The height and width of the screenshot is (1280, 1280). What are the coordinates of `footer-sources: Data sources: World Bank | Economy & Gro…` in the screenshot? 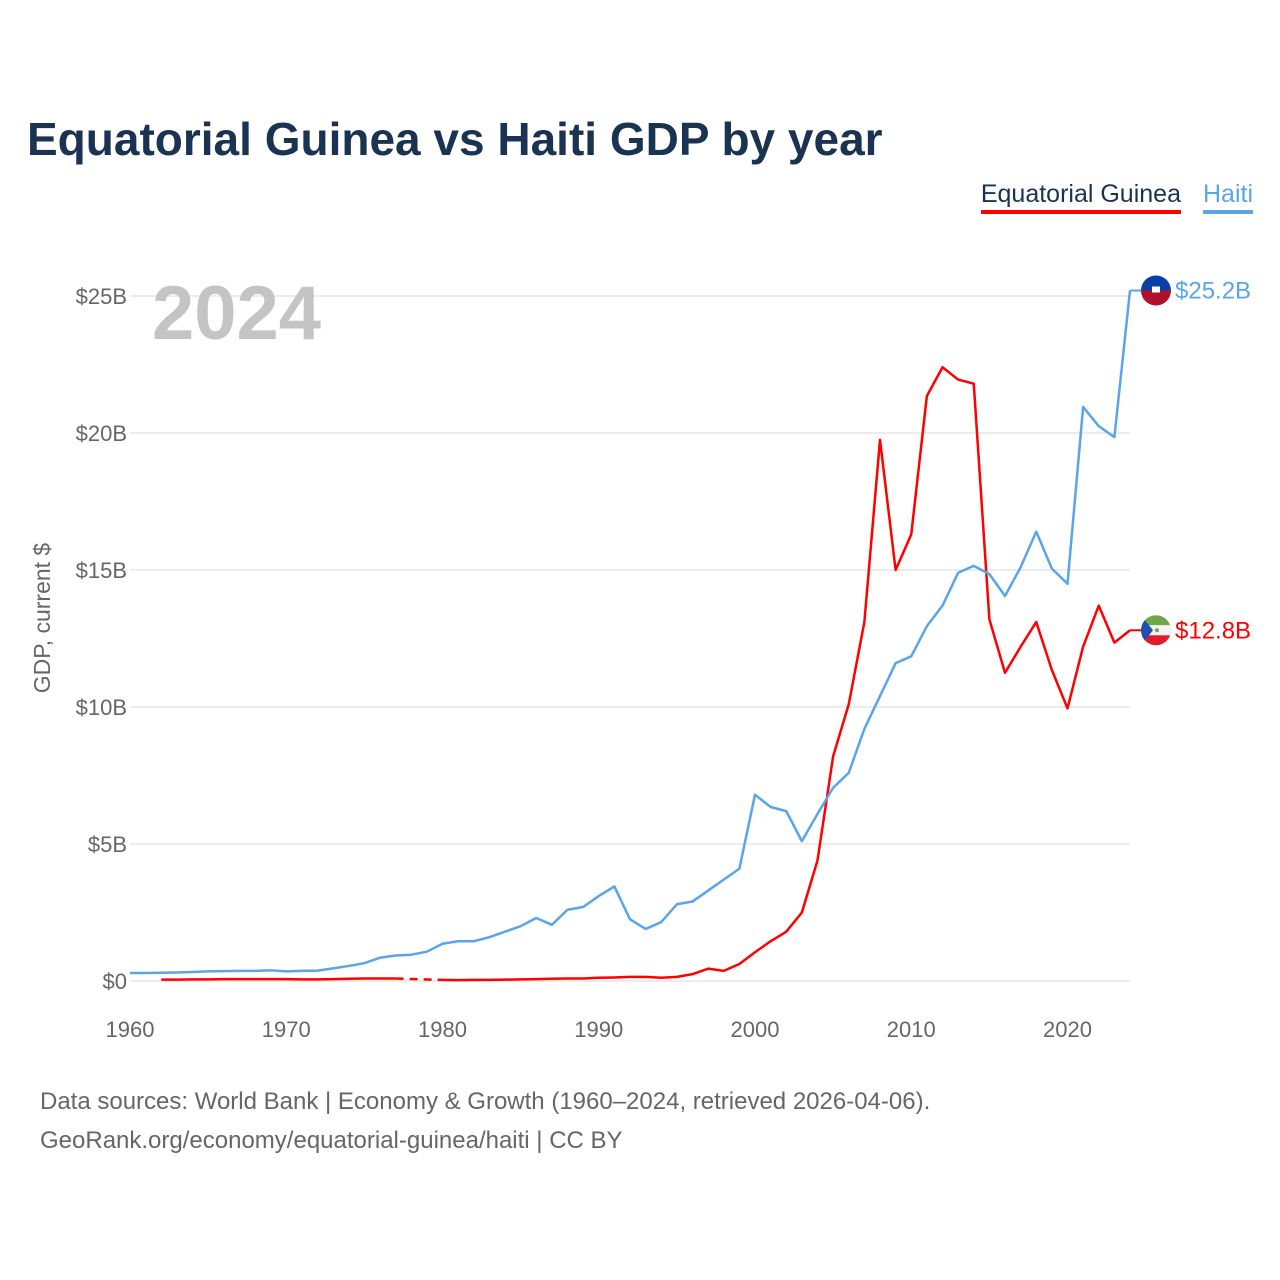 It's located at (485, 1101).